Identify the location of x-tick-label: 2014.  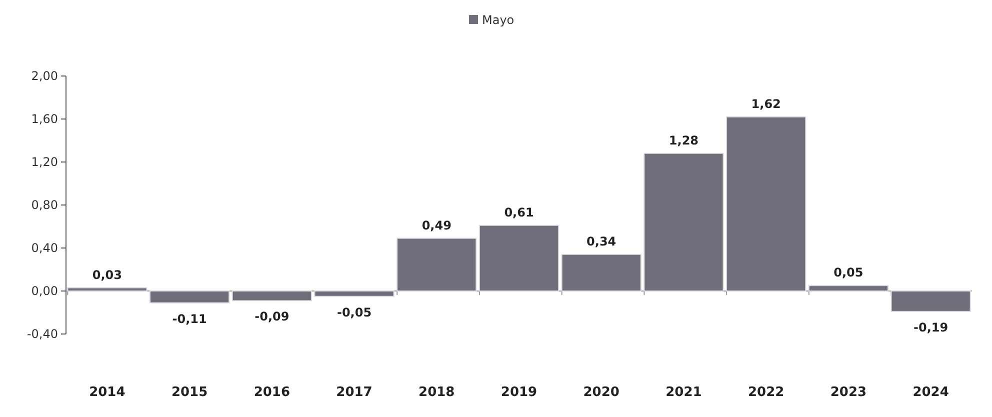
(107, 392).